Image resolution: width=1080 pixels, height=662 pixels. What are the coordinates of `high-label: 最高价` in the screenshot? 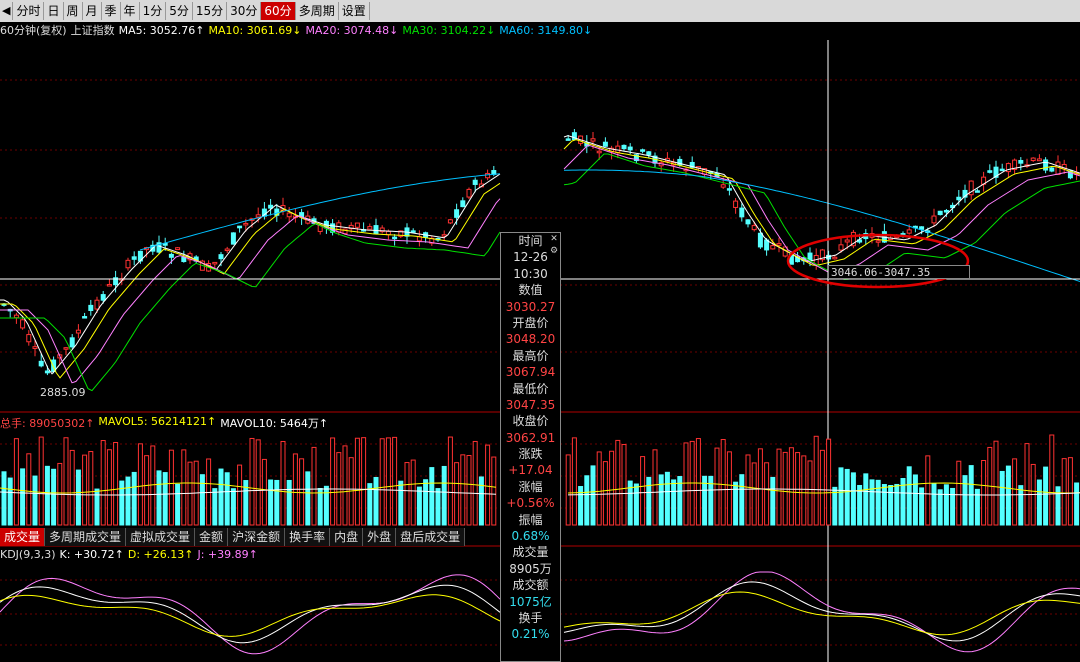 It's located at (530, 355).